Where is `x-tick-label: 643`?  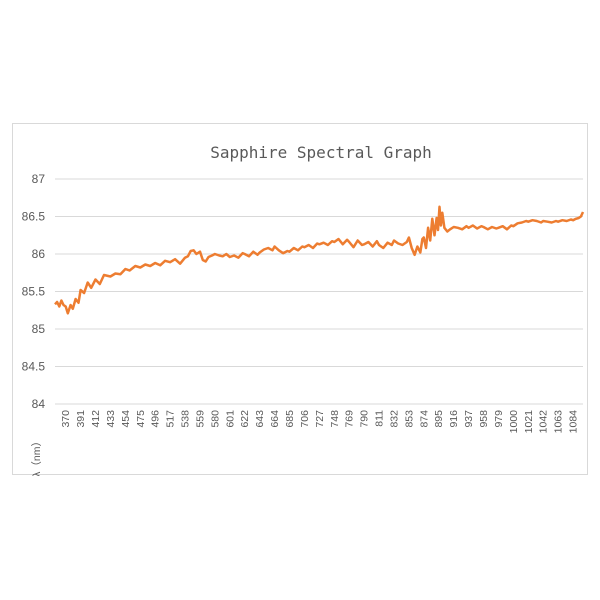
x-tick-label: 643 is located at coordinates (260, 419).